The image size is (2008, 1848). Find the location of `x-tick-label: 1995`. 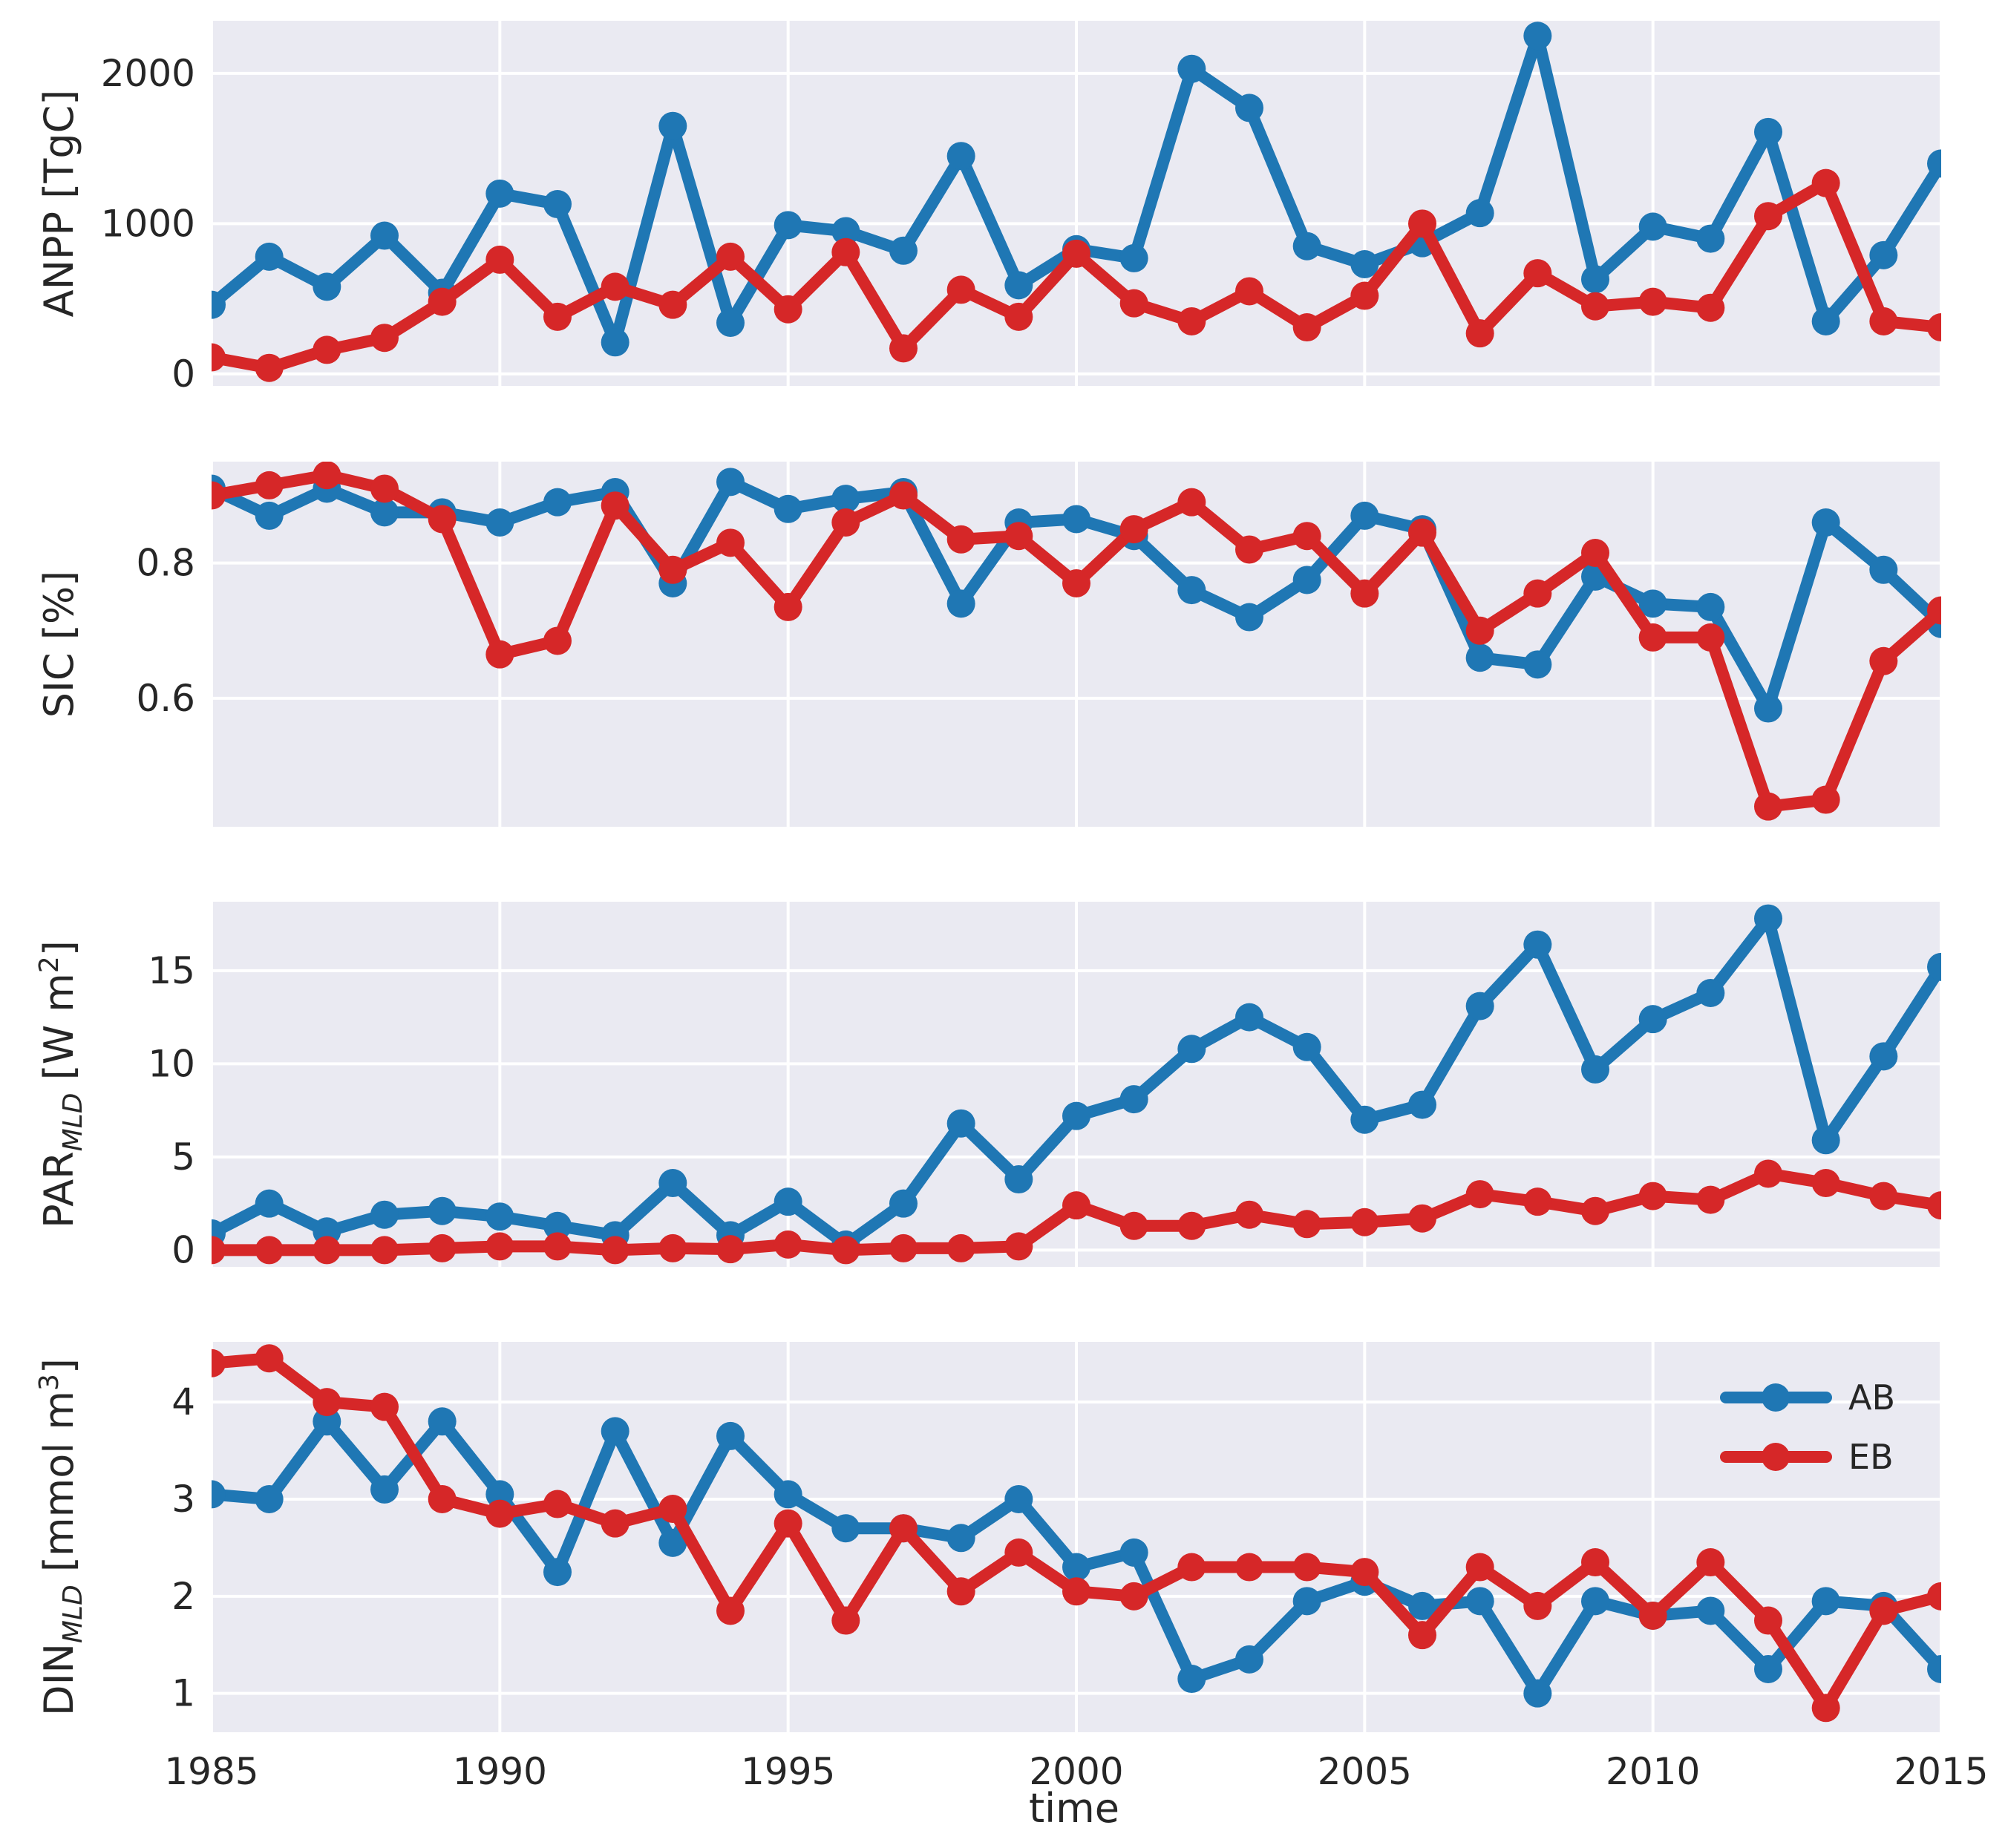

x-tick-label: 1995 is located at coordinates (788, 1772).